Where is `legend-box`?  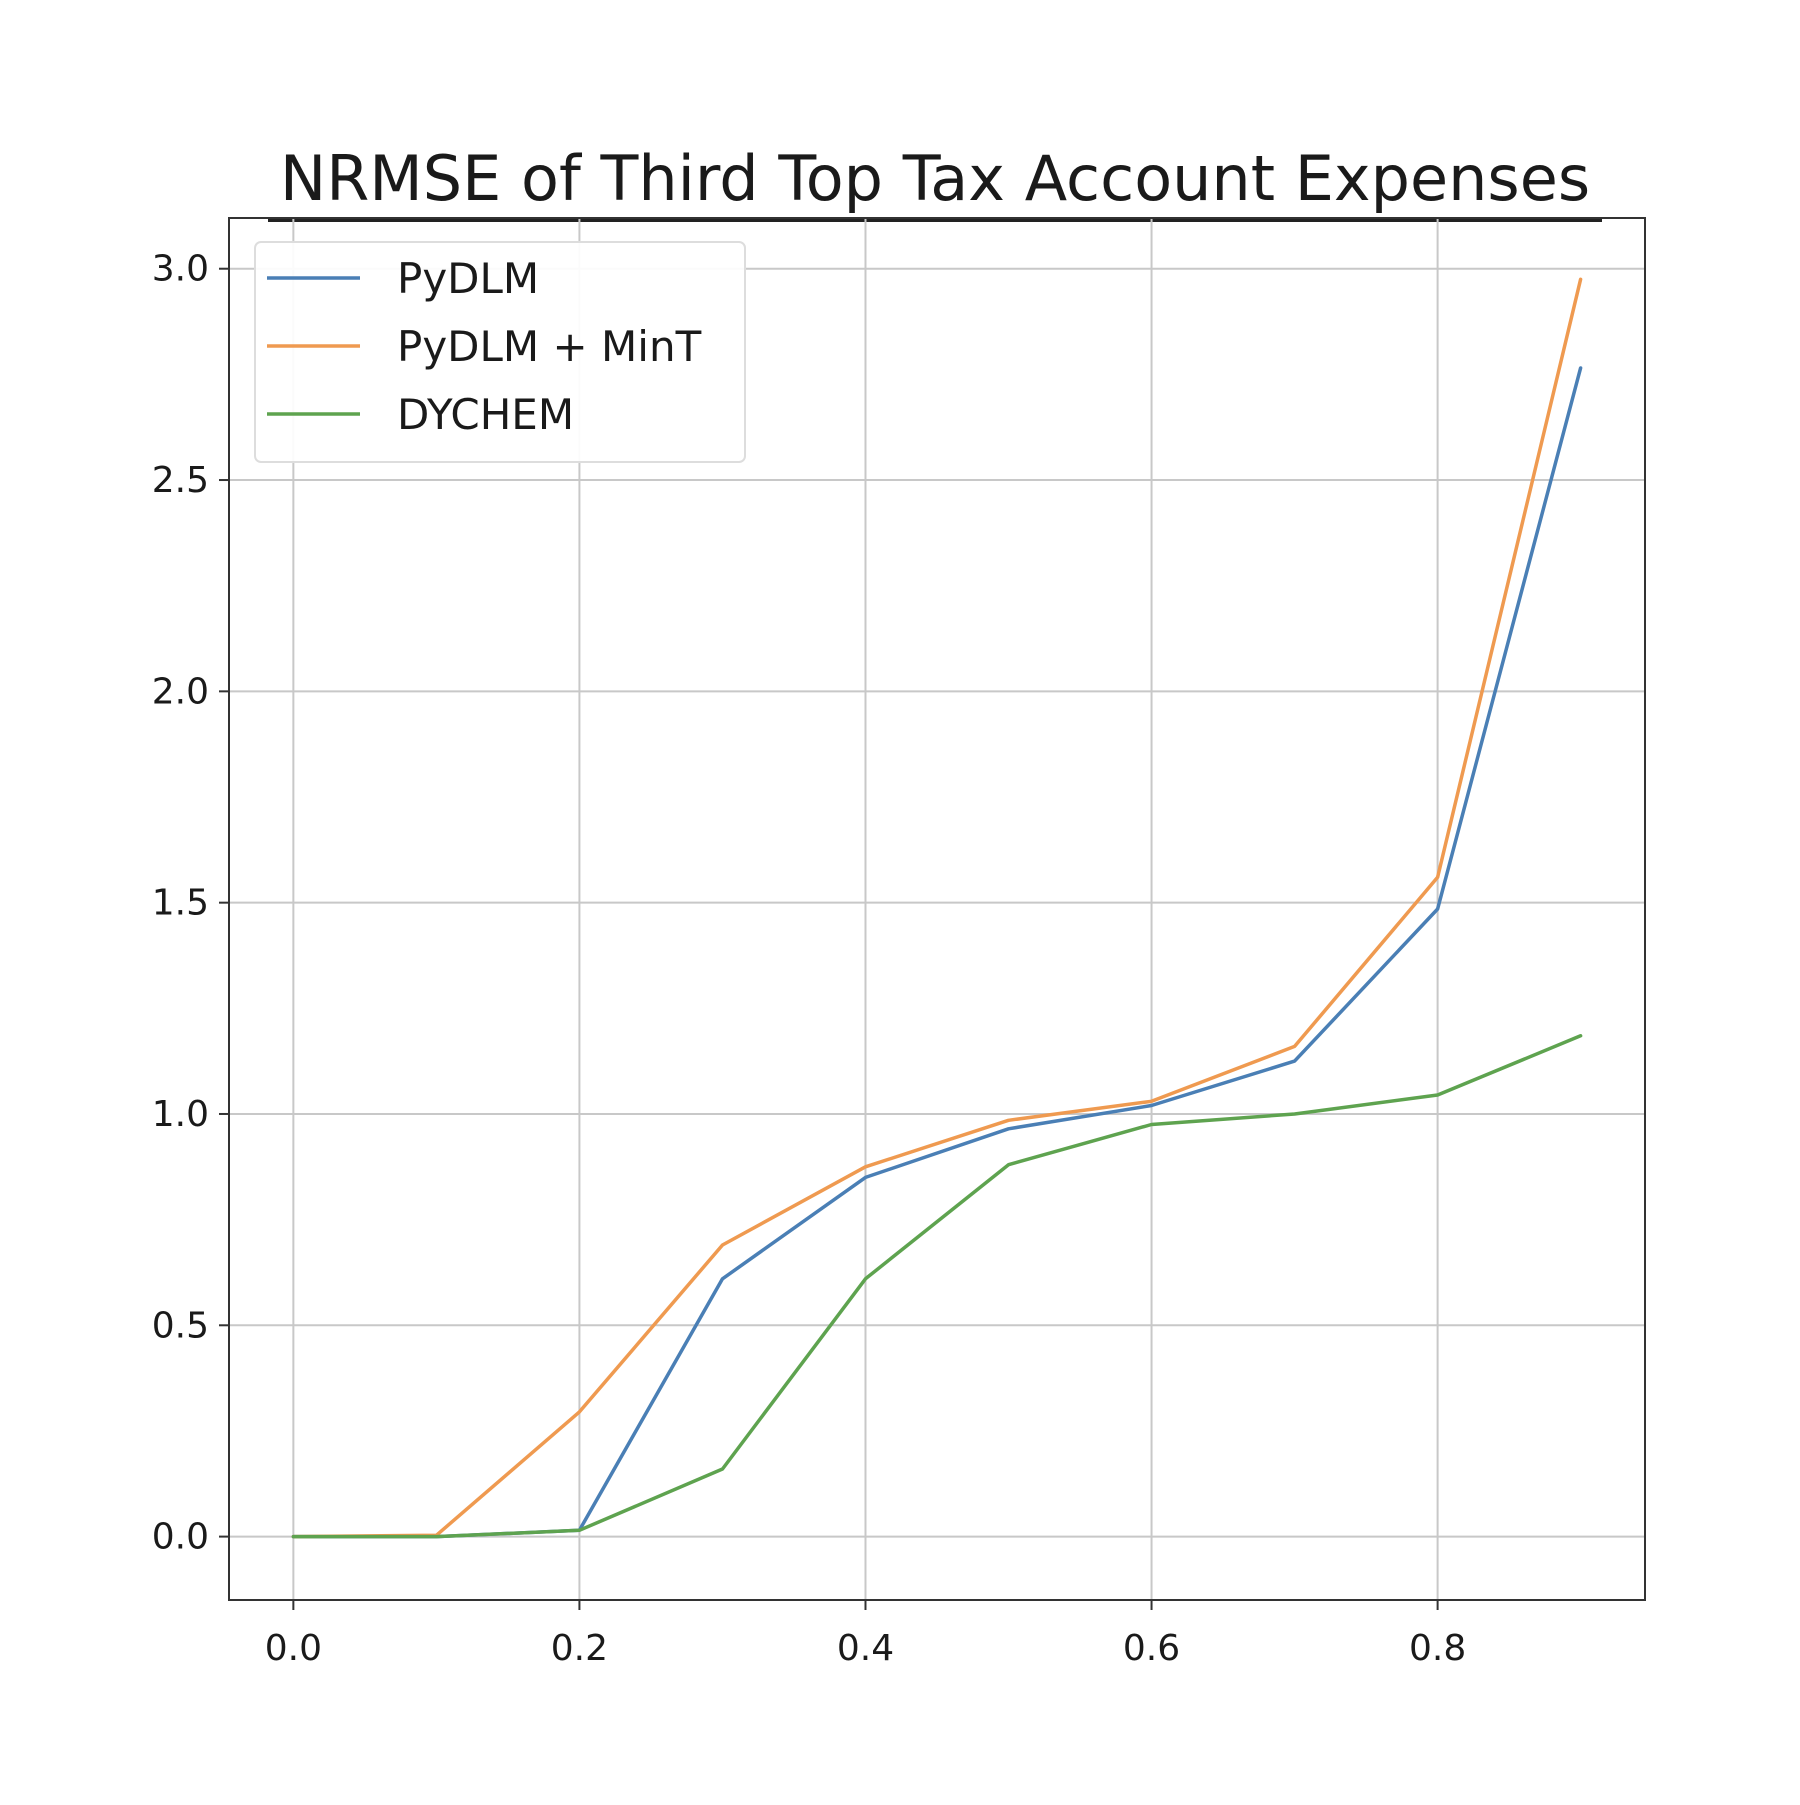
legend-box is located at coordinates (500, 352).